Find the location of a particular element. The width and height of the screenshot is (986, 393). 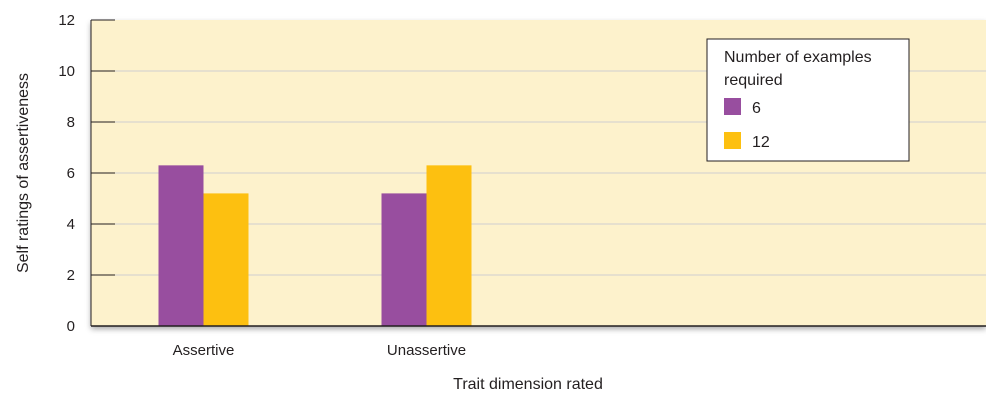

legend-title-line-2: required is located at coordinates (753, 80).